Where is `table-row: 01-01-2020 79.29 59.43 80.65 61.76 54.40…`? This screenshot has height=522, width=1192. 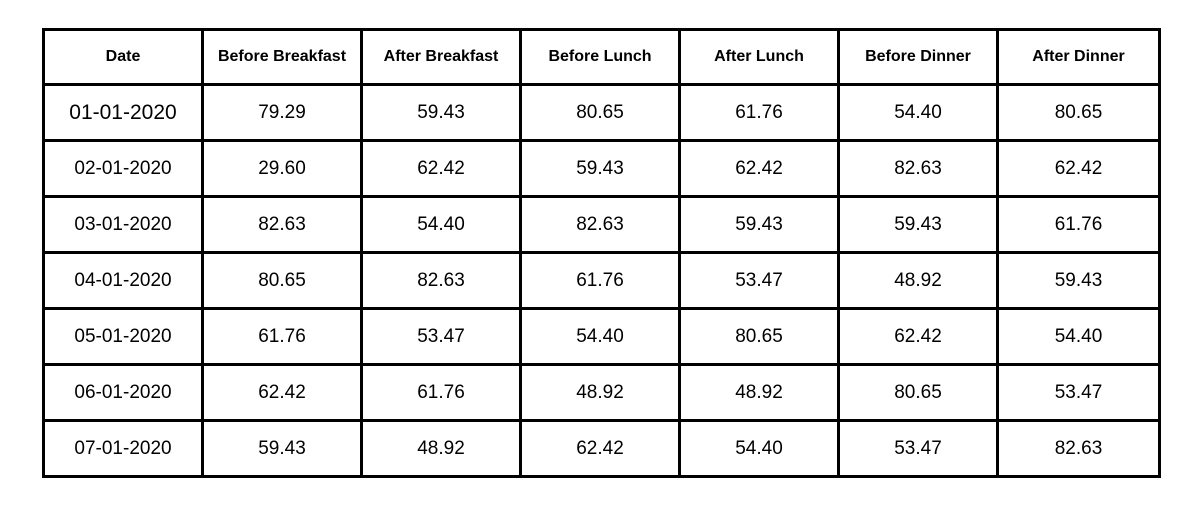
table-row: 01-01-2020 79.29 59.43 80.65 61.76 54.40… is located at coordinates (601, 112).